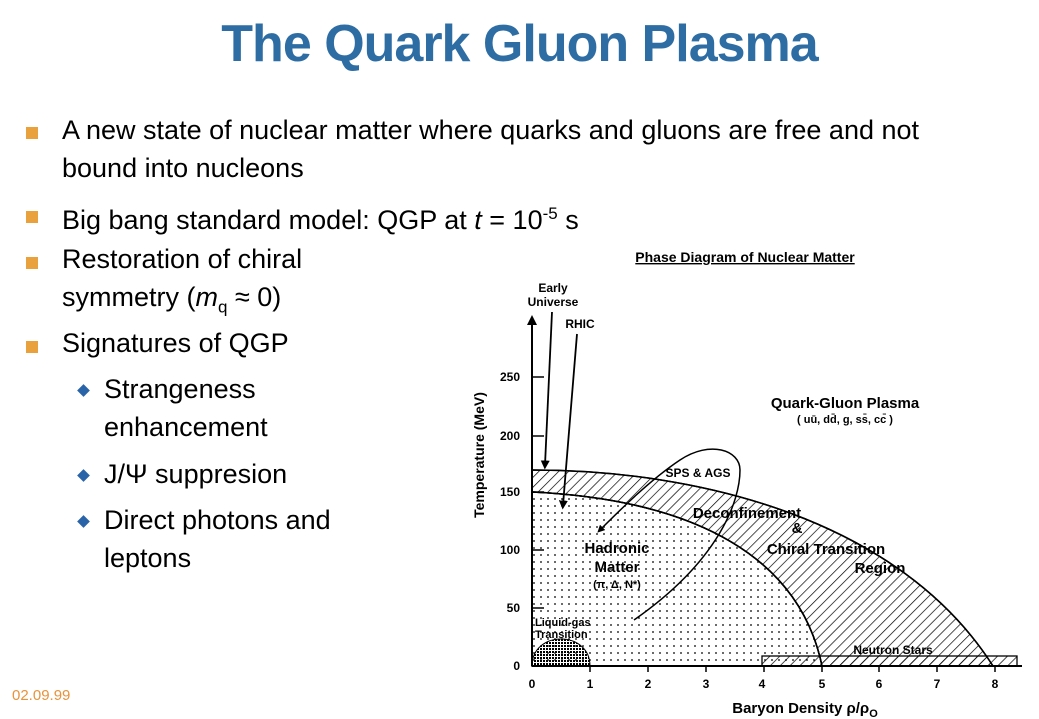 The image size is (1039, 719). I want to click on x-tick-label: 3, so click(706, 684).